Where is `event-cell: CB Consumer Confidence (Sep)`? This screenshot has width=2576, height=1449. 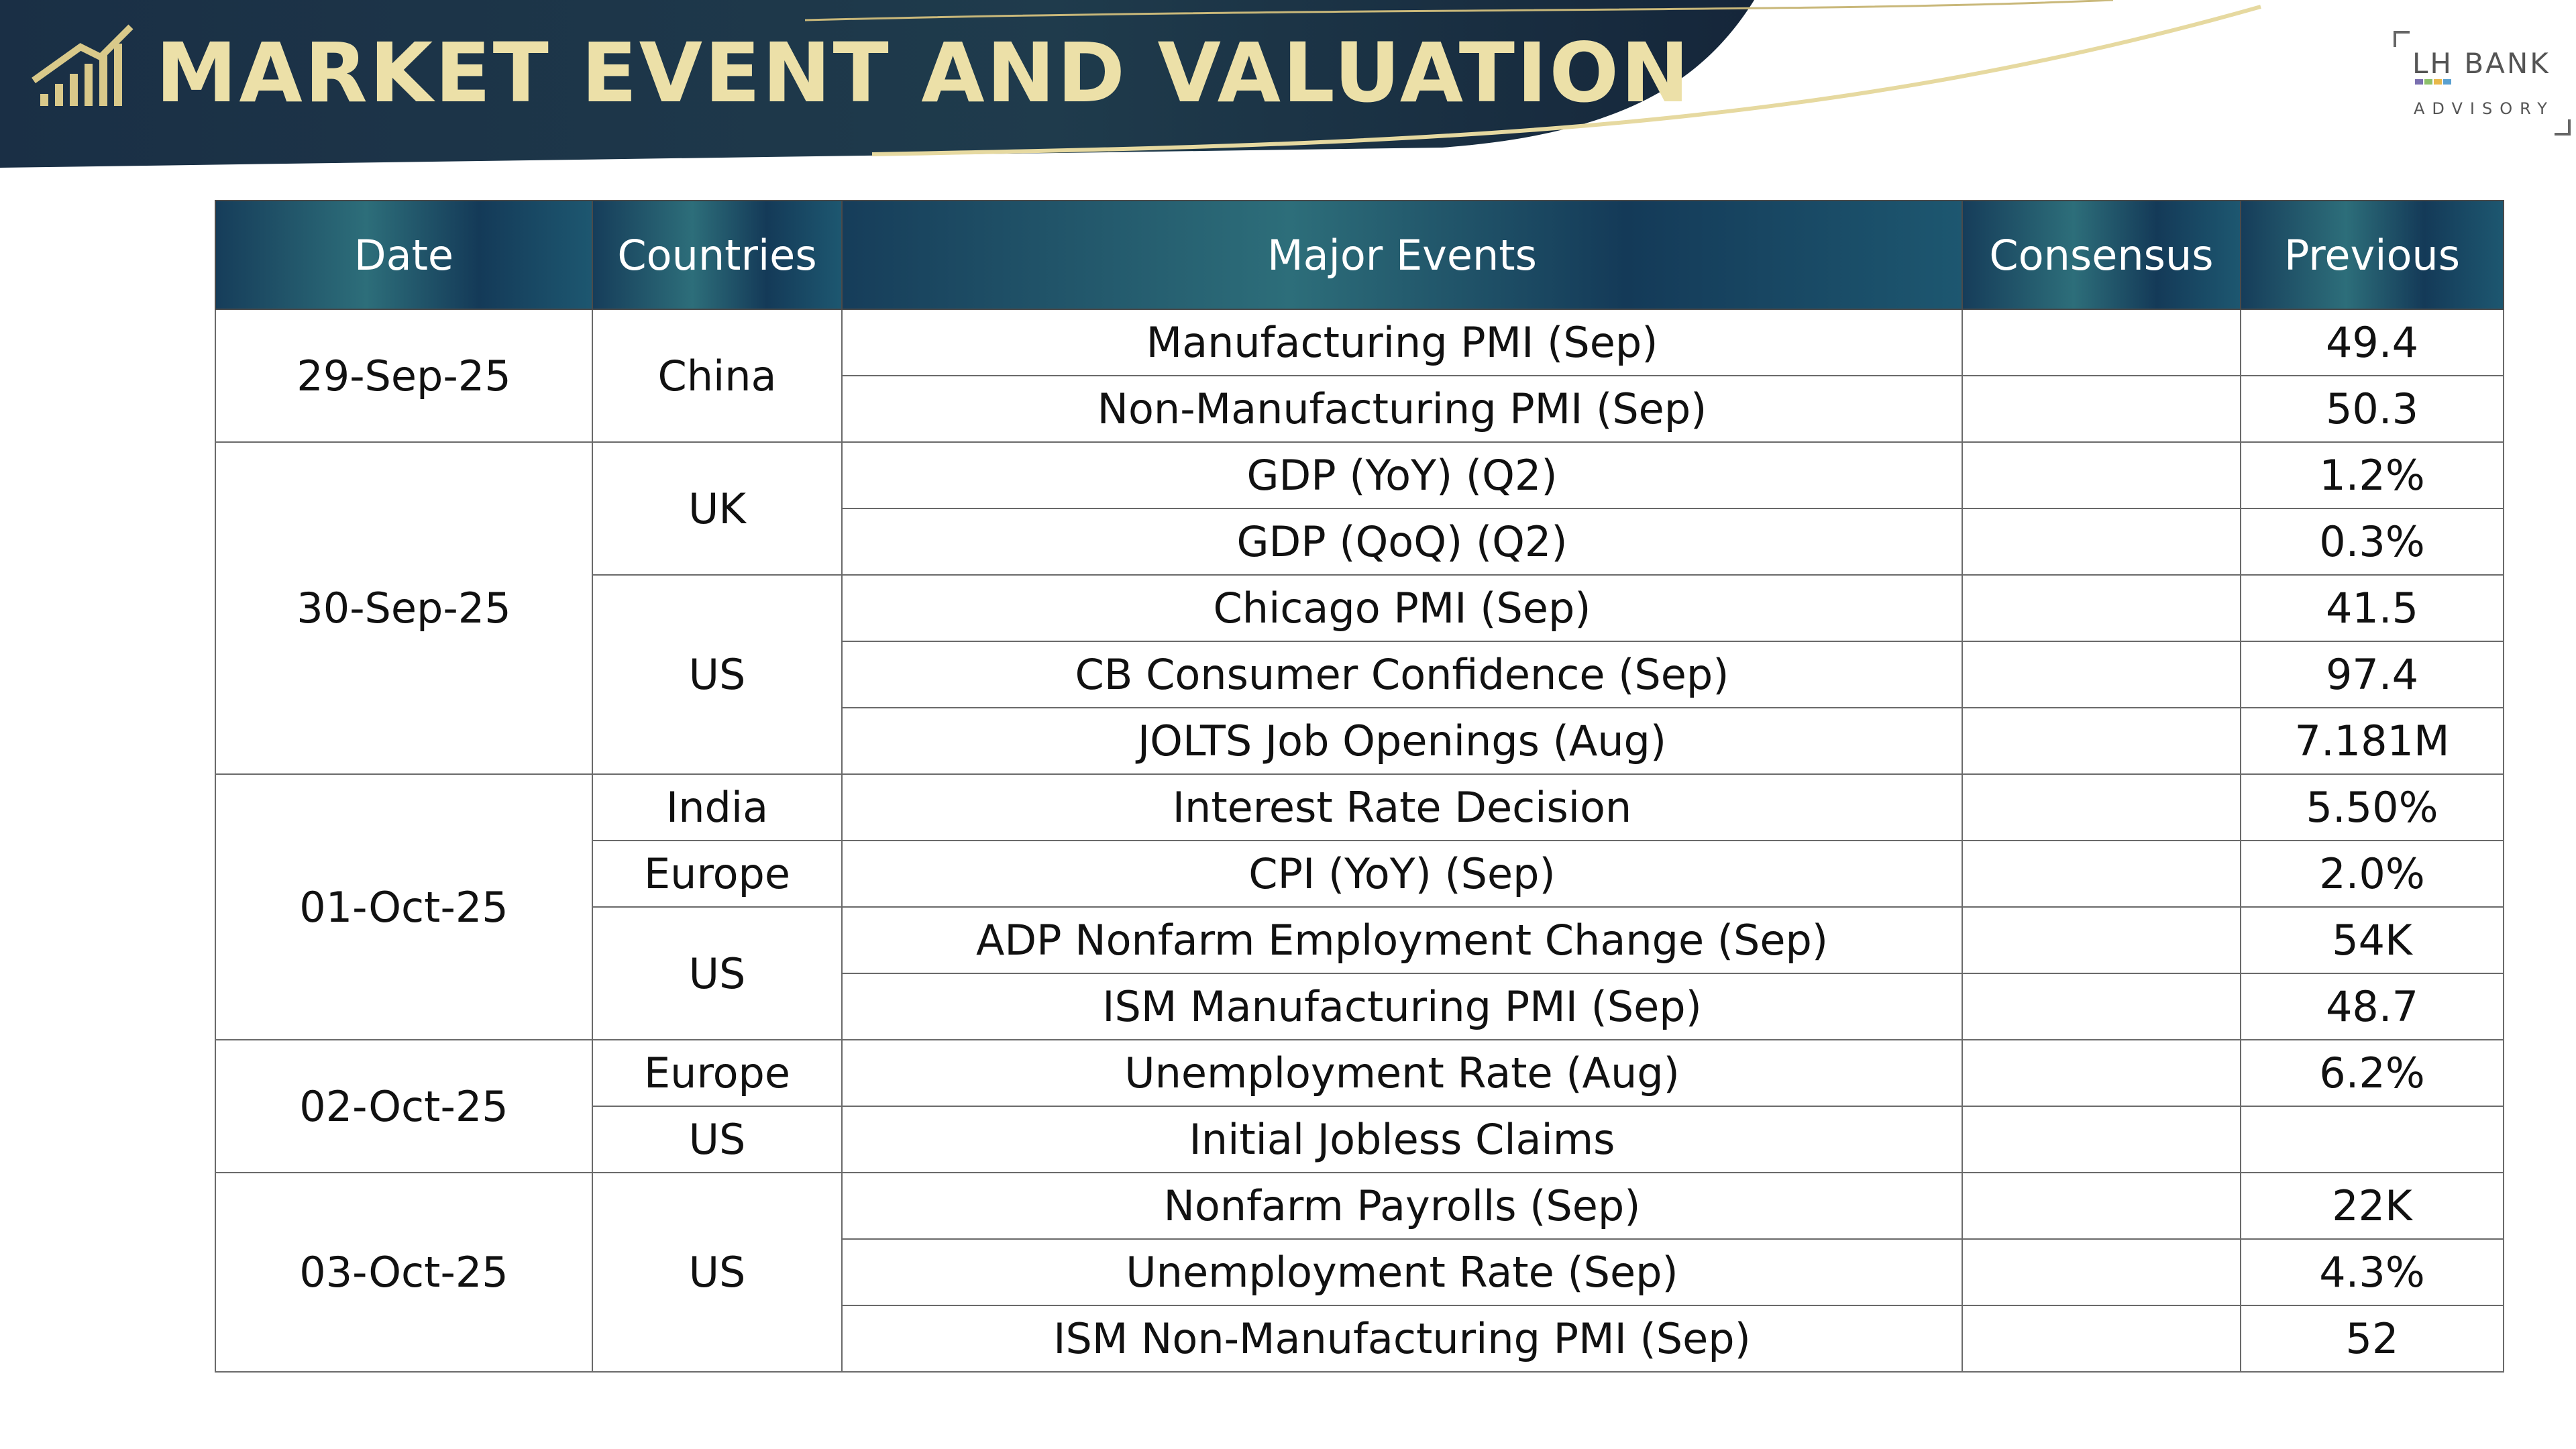
event-cell: CB Consumer Confidence (Sep) is located at coordinates (1402, 674).